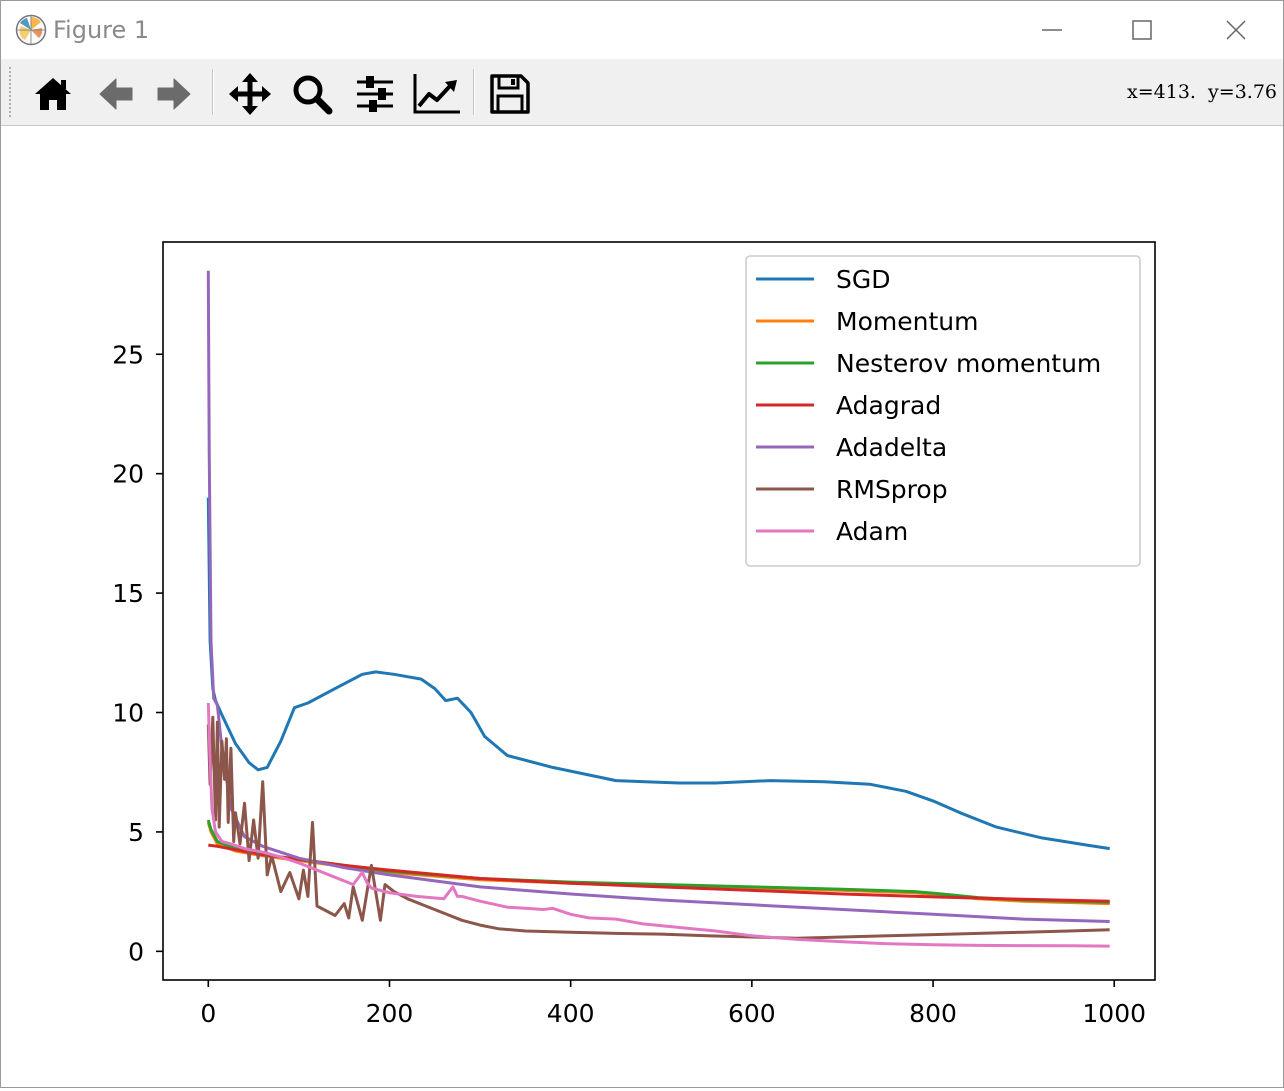 Image resolution: width=1284 pixels, height=1091 pixels. What do you see at coordinates (863, 279) in the screenshot?
I see `legend-label: SGD` at bounding box center [863, 279].